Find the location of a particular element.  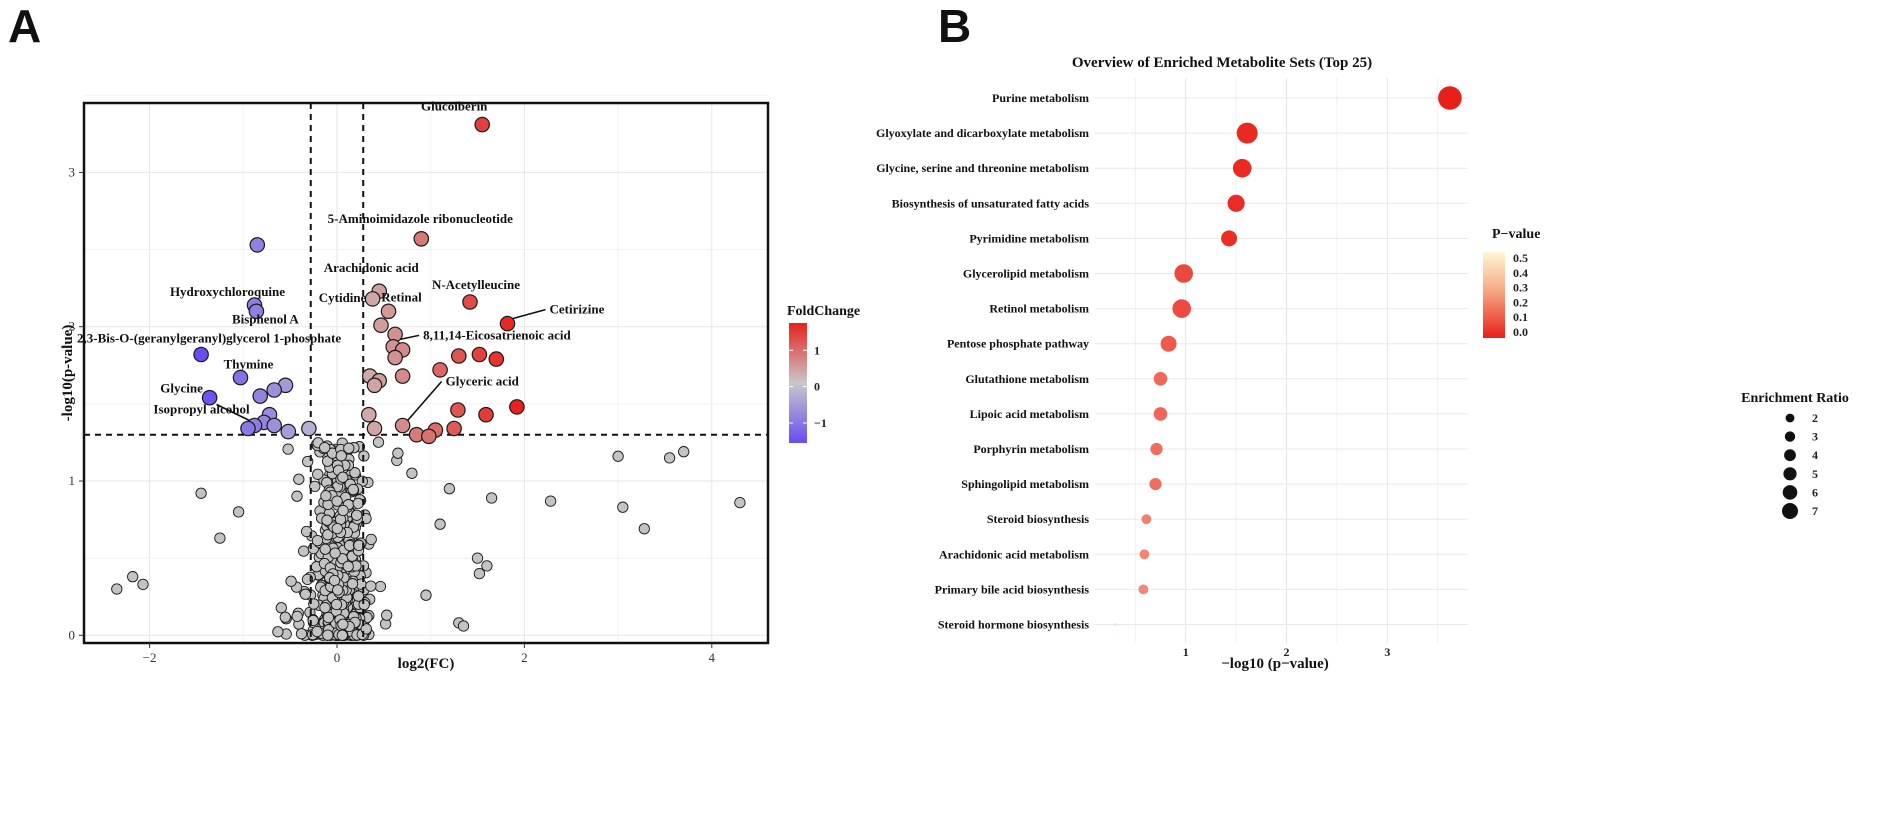

foldchange-legend-title: FoldChange is located at coordinates (823, 311).